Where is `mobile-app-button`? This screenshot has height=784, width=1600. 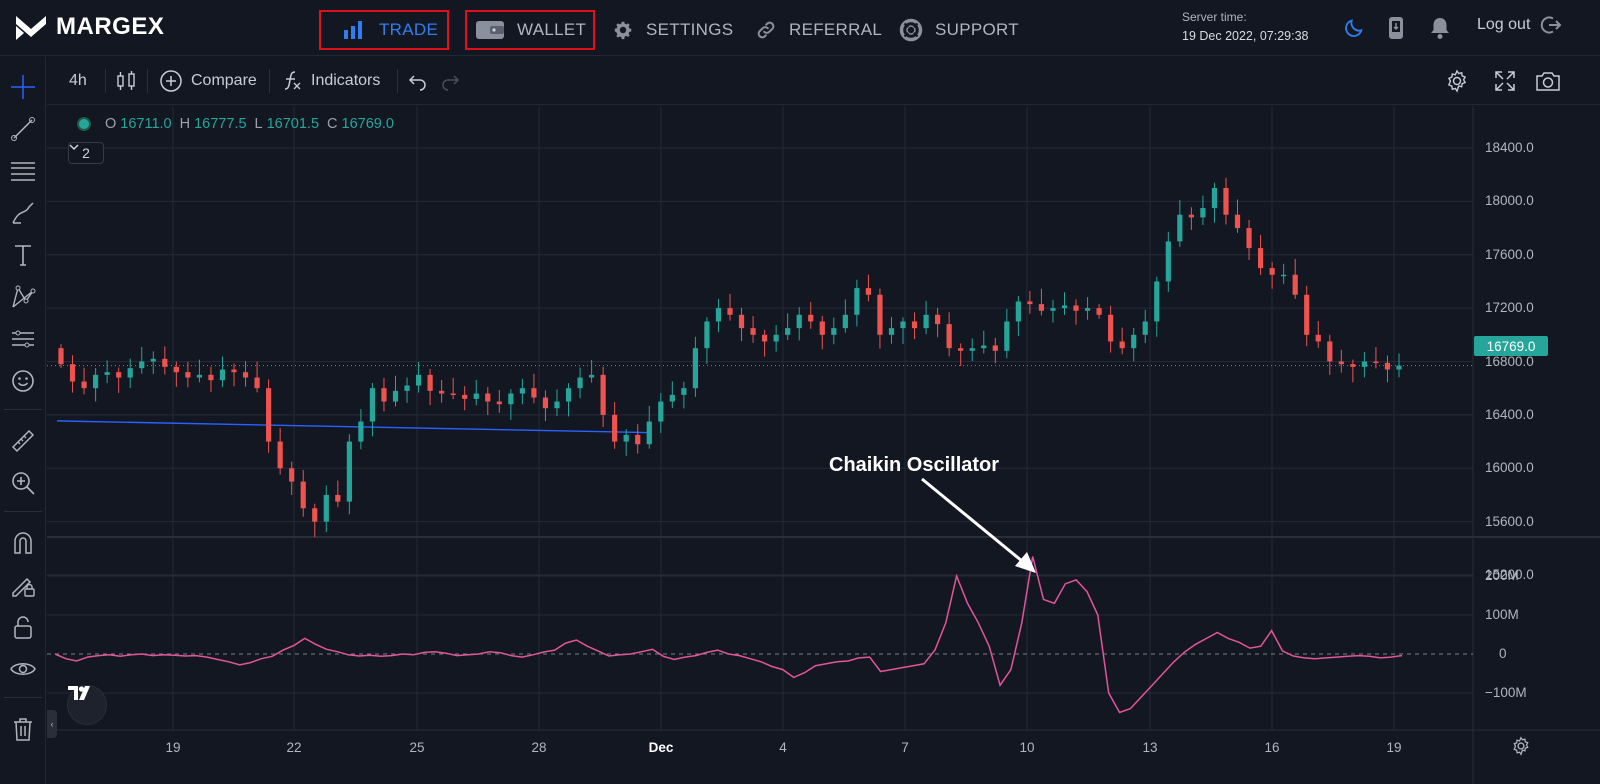 mobile-app-button is located at coordinates (1396, 28).